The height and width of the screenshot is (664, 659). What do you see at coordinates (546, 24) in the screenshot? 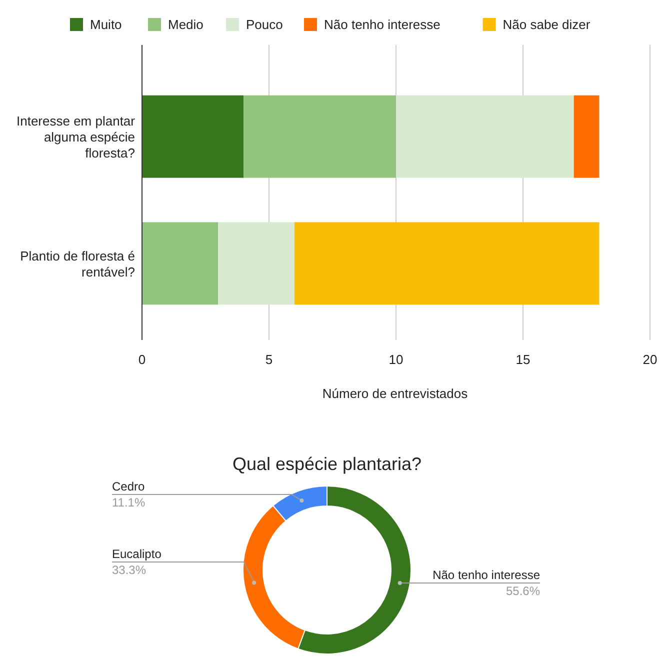
I see `legend-label: Não sabe dizer` at bounding box center [546, 24].